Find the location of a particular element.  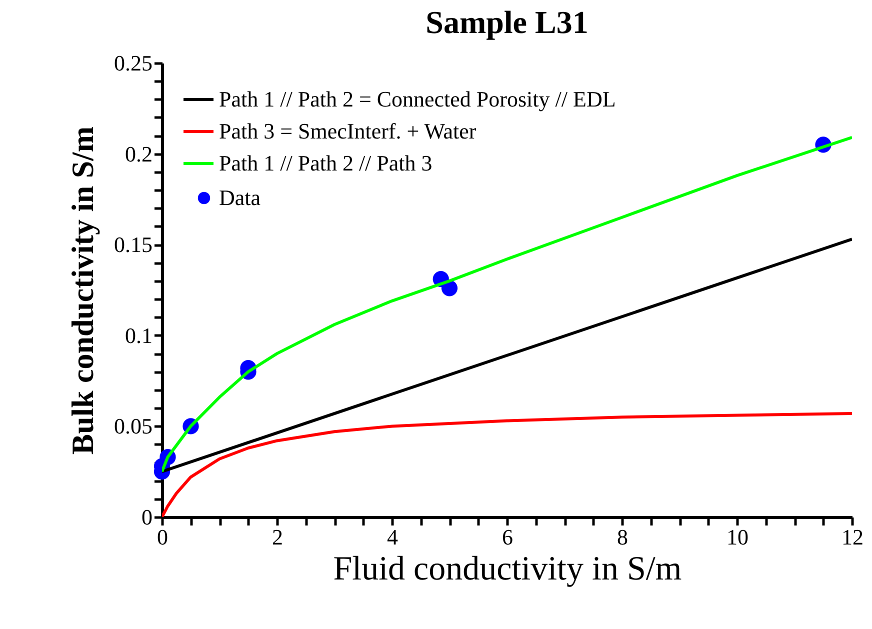

x-tick-label: 4 is located at coordinates (392, 537).